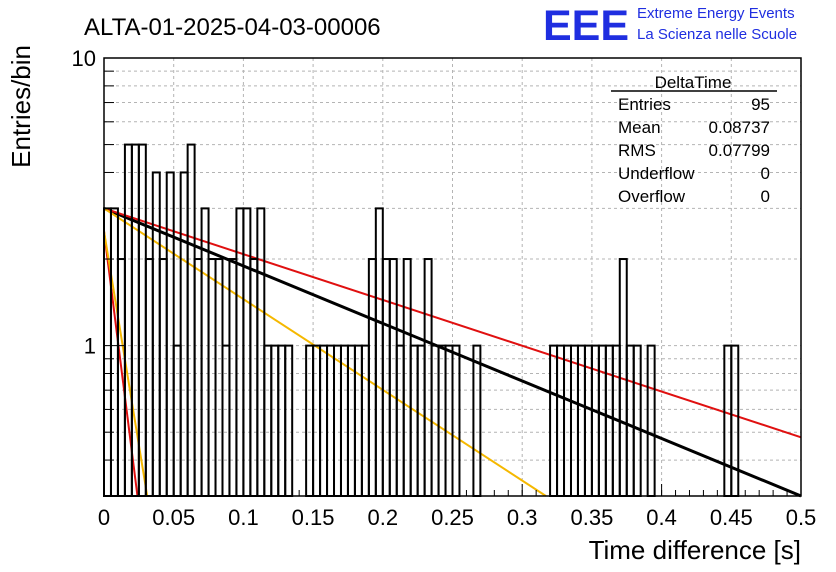 This screenshot has width=836, height=572. Describe the element at coordinates (637, 150) in the screenshot. I see `stats-label-rms: RMS` at that location.